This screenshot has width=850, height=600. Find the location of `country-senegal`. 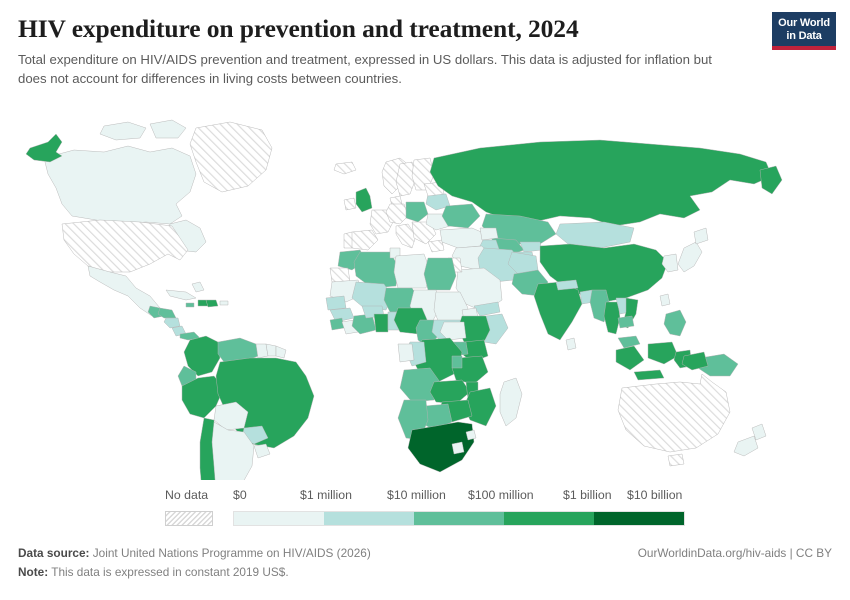

country-senegal is located at coordinates (336, 303).